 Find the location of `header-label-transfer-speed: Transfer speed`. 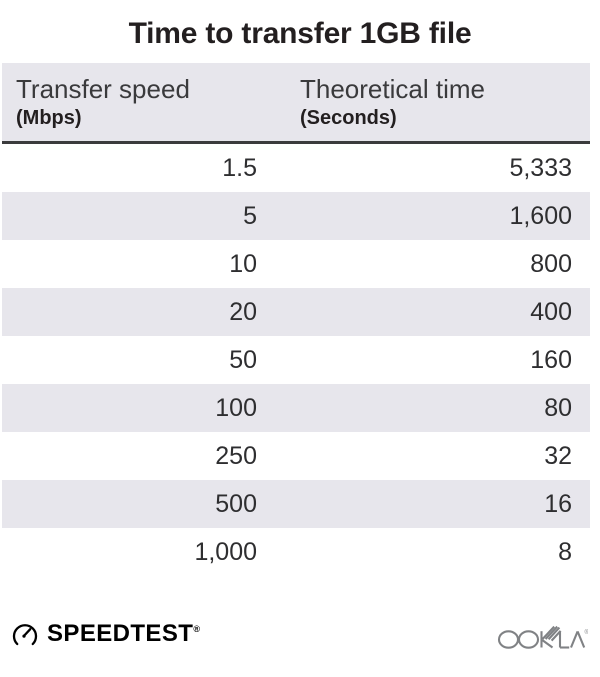

header-label-transfer-speed: Transfer speed is located at coordinates (103, 89).